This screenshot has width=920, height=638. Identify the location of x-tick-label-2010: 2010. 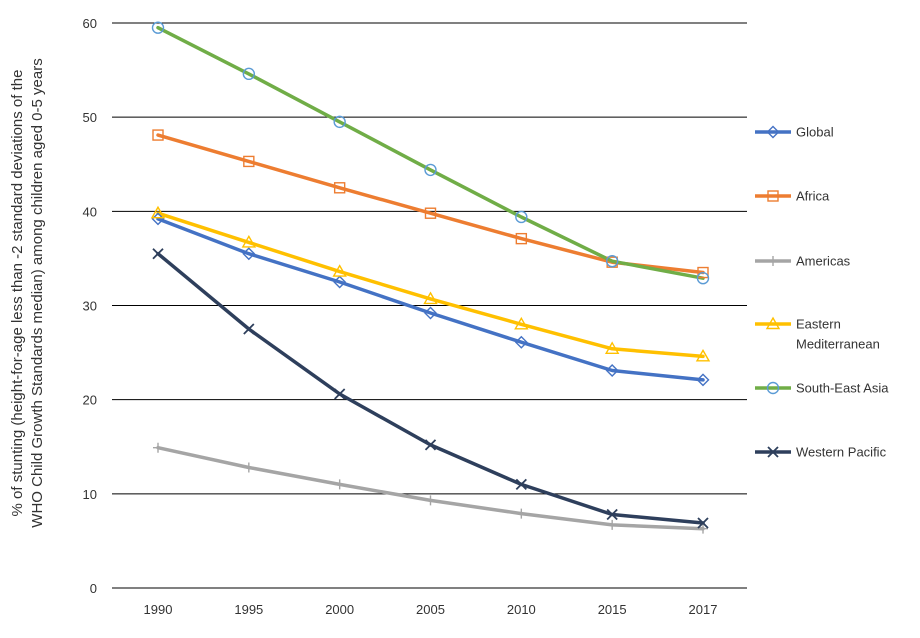
(521, 609).